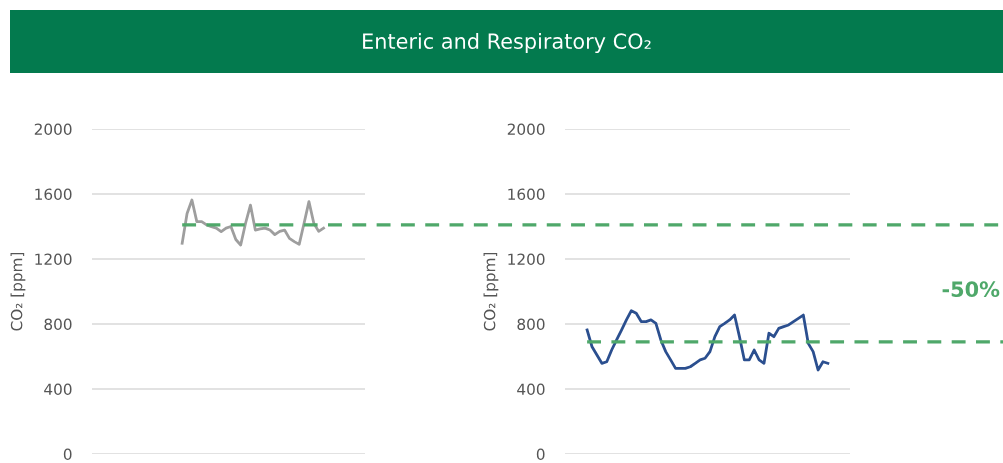 Image resolution: width=1003 pixels, height=463 pixels. I want to click on text: Enteric and Respiratory CO₂, so click(507, 43).